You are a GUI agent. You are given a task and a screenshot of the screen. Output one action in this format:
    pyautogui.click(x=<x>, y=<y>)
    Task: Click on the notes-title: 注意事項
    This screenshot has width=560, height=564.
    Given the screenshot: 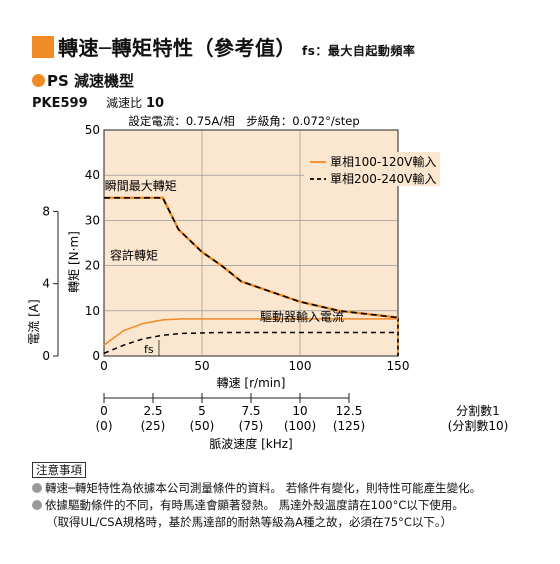 What is the action you would take?
    pyautogui.click(x=59, y=470)
    